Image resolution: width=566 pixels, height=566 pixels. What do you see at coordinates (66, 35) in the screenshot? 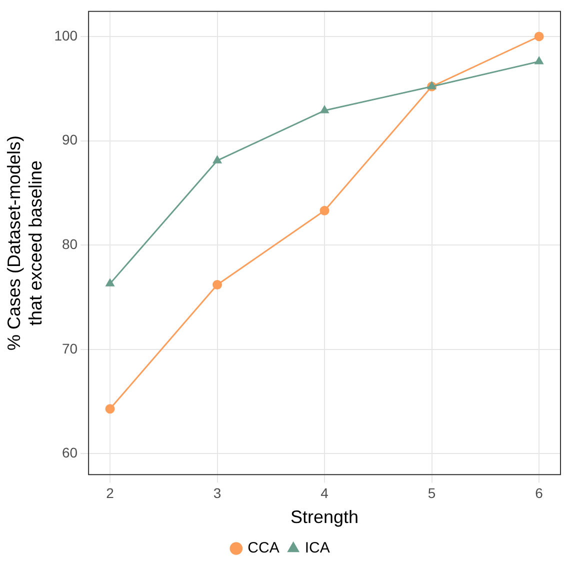
I see `y-tick-label: 100` at bounding box center [66, 35].